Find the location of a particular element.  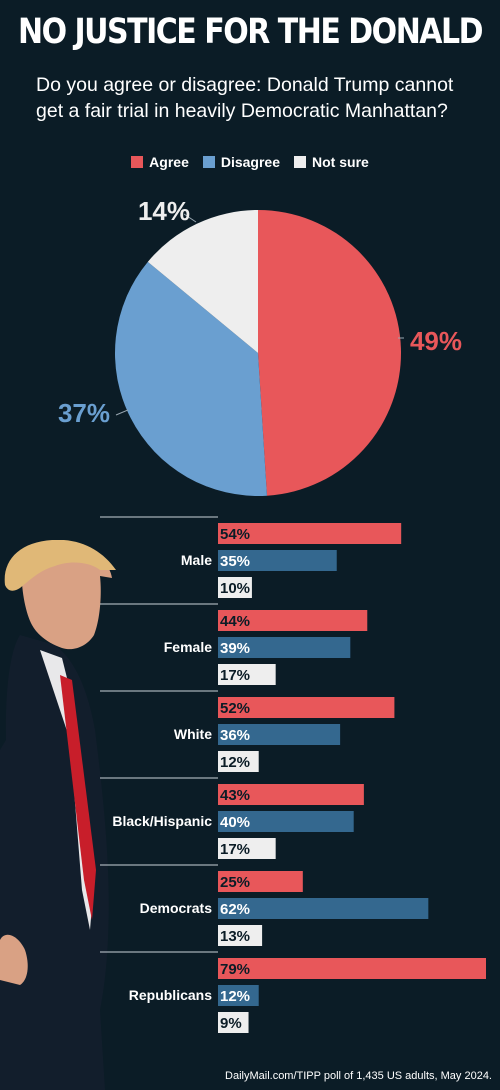

category-label: Republicans is located at coordinates (170, 995).